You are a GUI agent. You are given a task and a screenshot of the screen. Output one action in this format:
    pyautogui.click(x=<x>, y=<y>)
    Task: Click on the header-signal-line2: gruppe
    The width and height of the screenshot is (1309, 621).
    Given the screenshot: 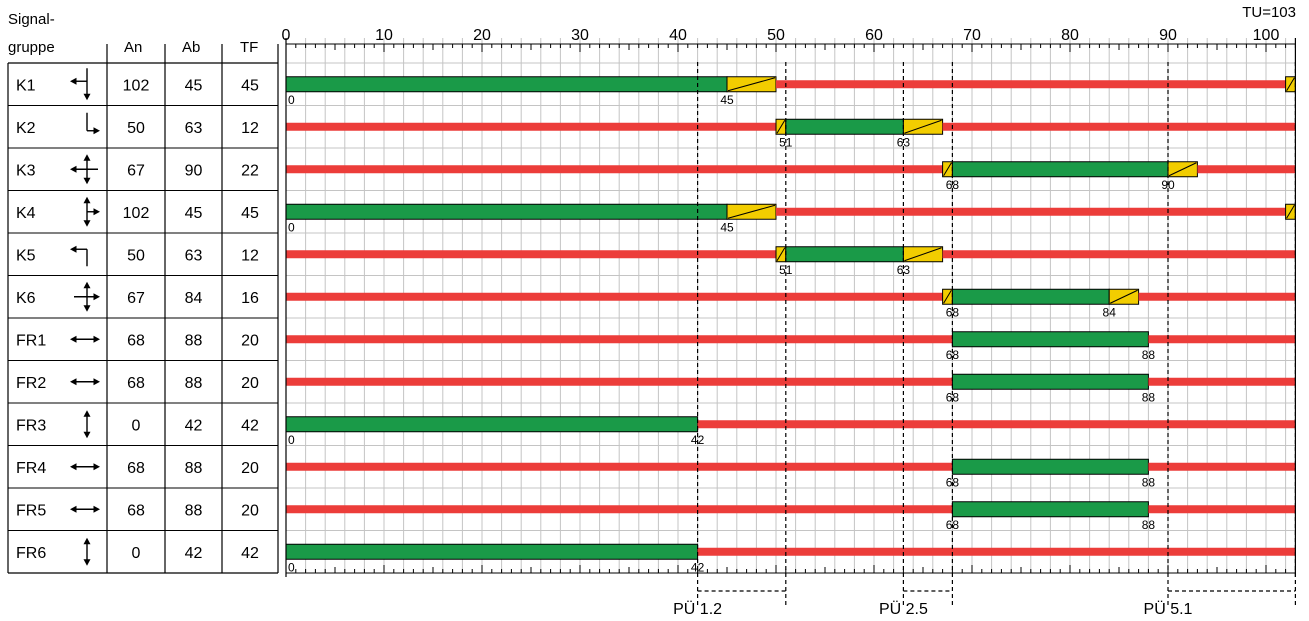 What is the action you would take?
    pyautogui.click(x=31, y=47)
    